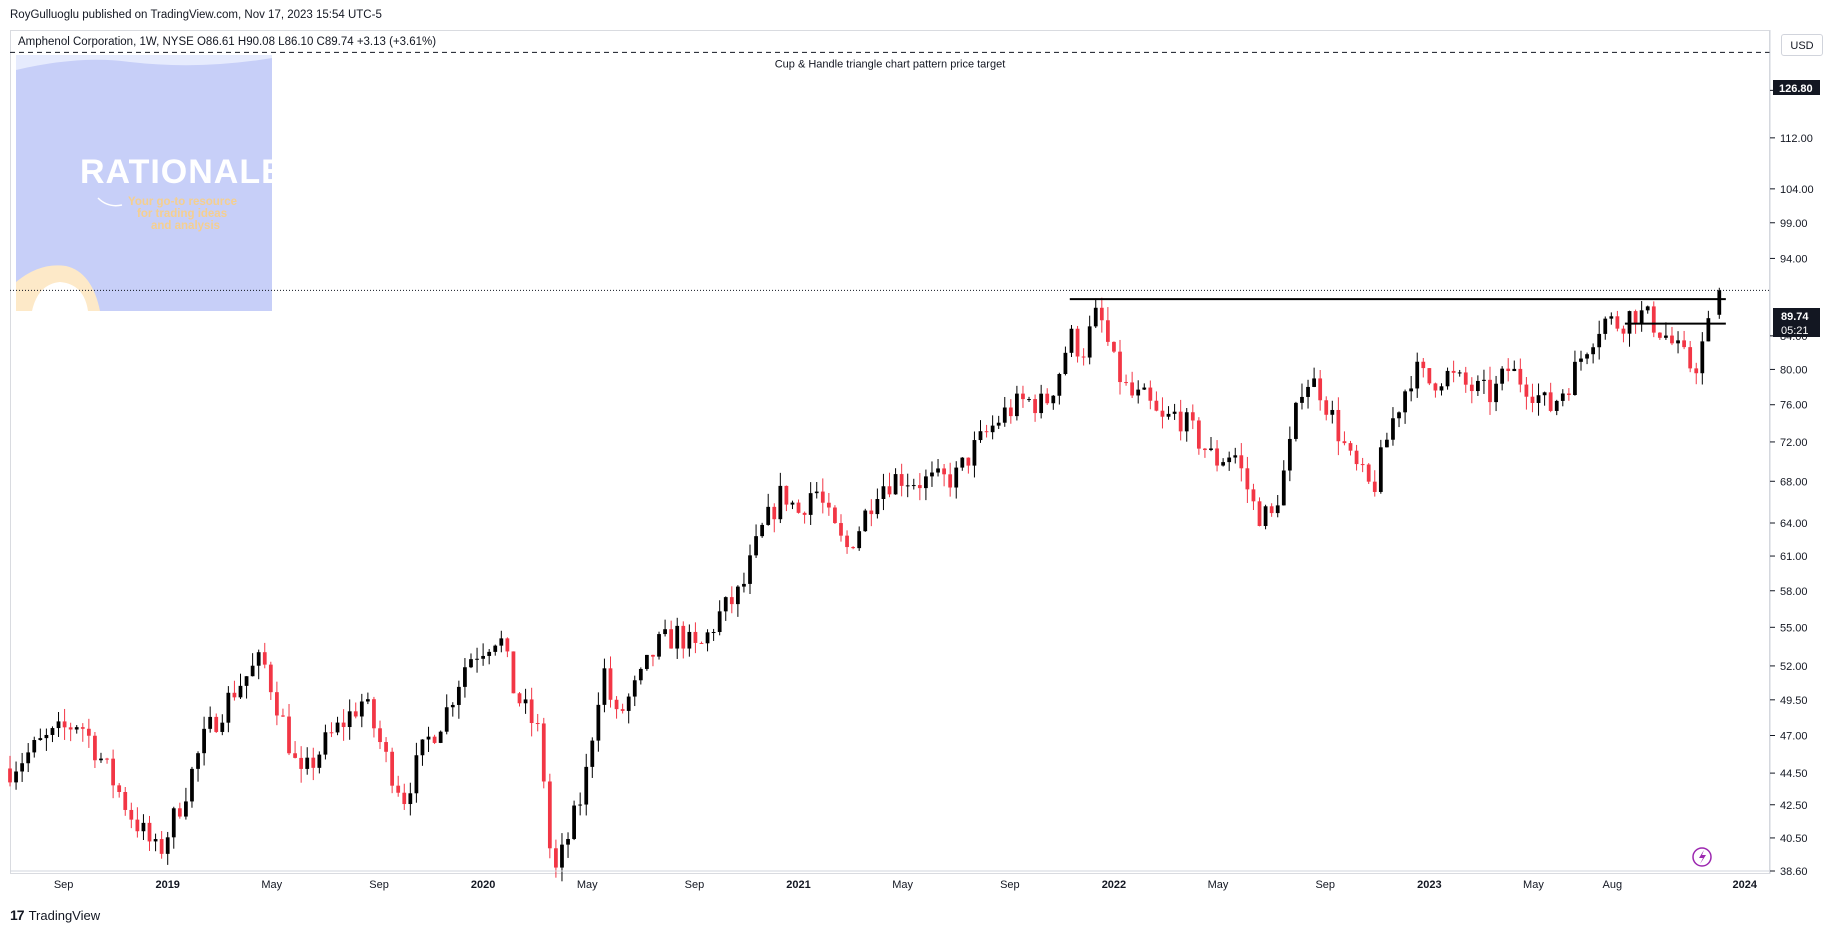 Image resolution: width=1835 pixels, height=931 pixels. Describe the element at coordinates (64, 915) in the screenshot. I see `footer-brand-label: TradingView` at that location.